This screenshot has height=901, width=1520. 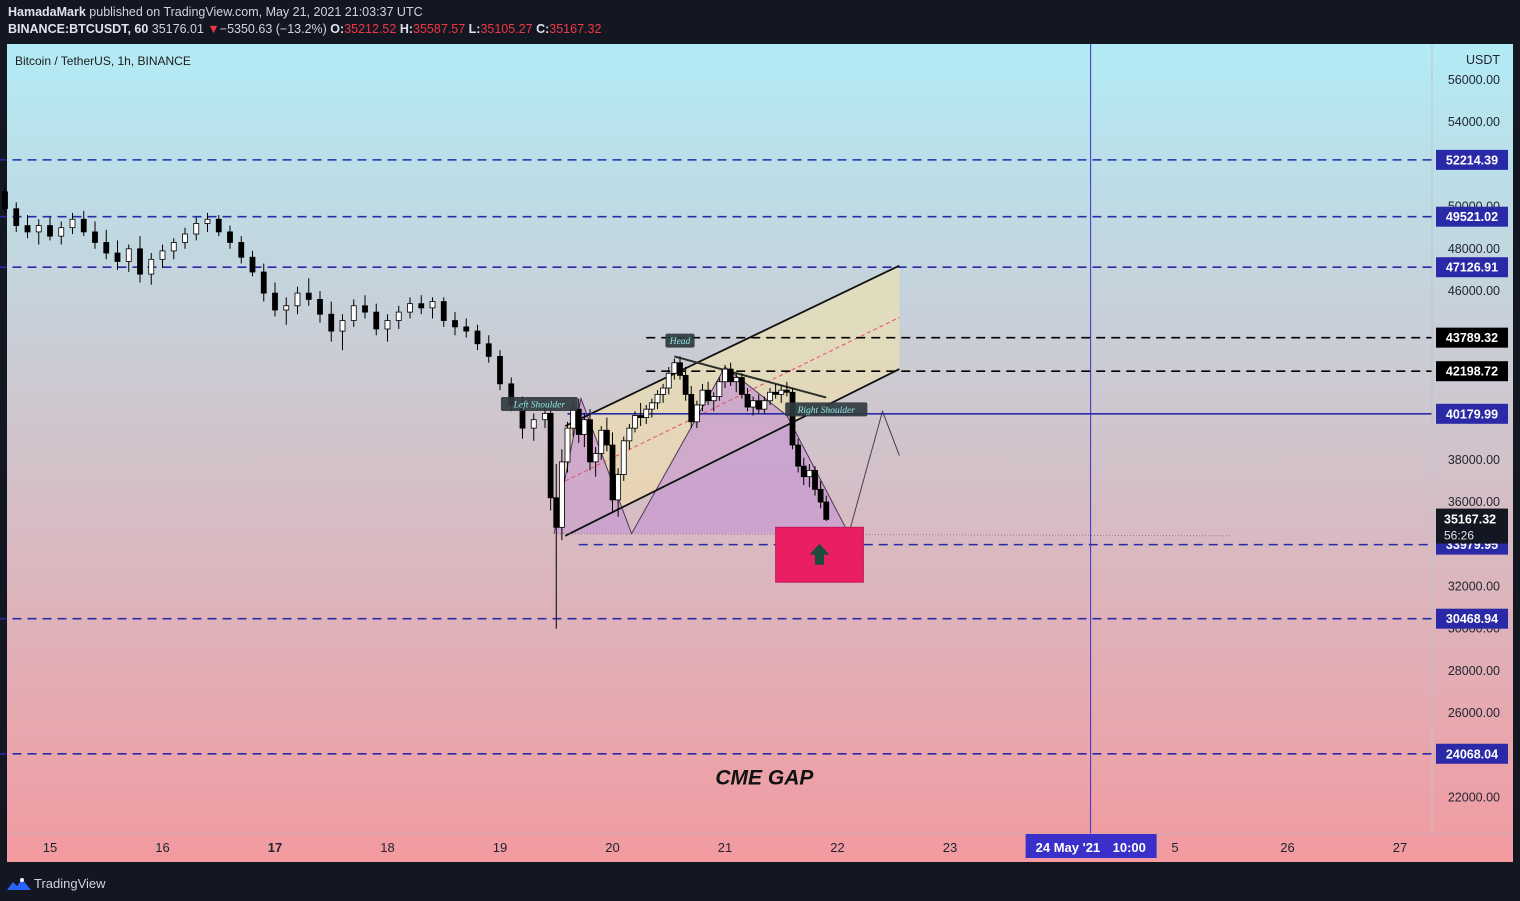 I want to click on price-tick-label: 26000.00, so click(x=1474, y=713).